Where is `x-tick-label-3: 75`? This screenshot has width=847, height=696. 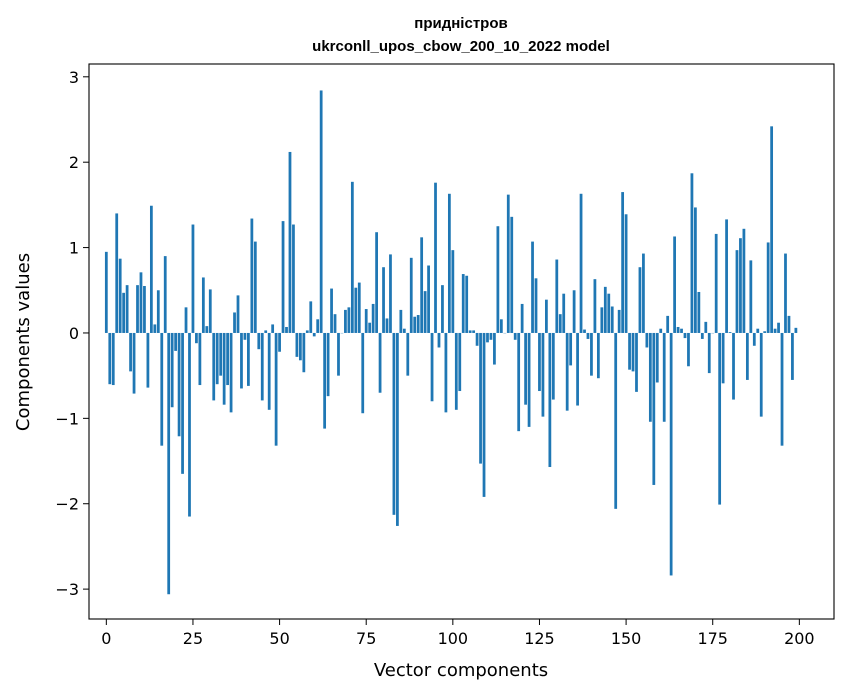 x-tick-label-3: 75 is located at coordinates (366, 638).